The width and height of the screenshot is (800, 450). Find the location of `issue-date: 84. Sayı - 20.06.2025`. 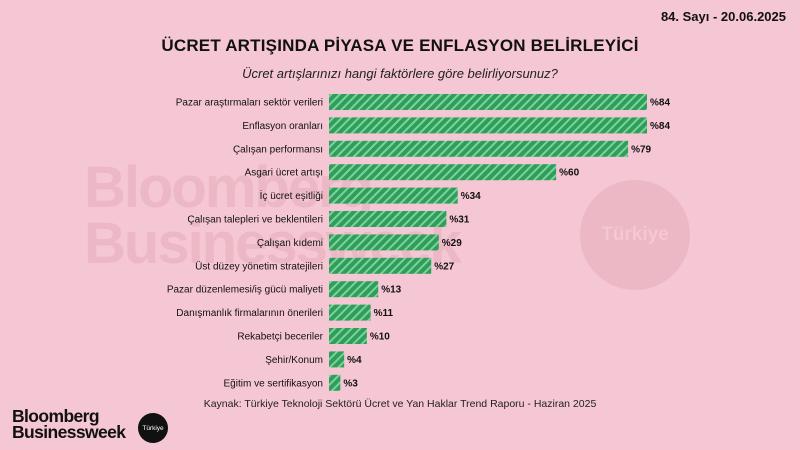

issue-date: 84. Sayı - 20.06.2025 is located at coordinates (723, 16).